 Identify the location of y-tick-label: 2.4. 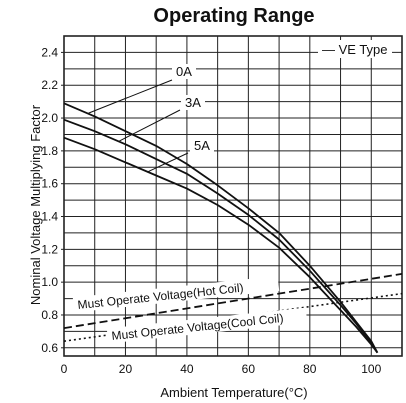
(49, 52).